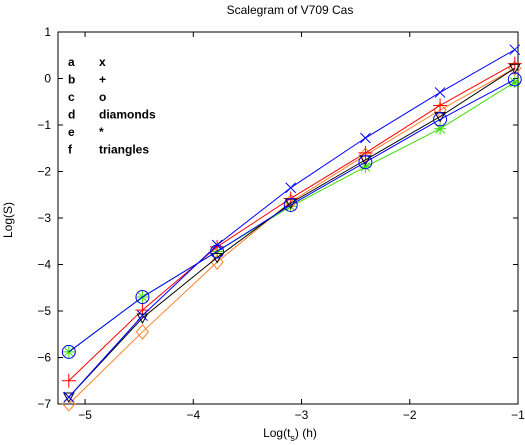 The width and height of the screenshot is (525, 445). What do you see at coordinates (124, 150) in the screenshot?
I see `legend-marker-name: triangles` at bounding box center [124, 150].